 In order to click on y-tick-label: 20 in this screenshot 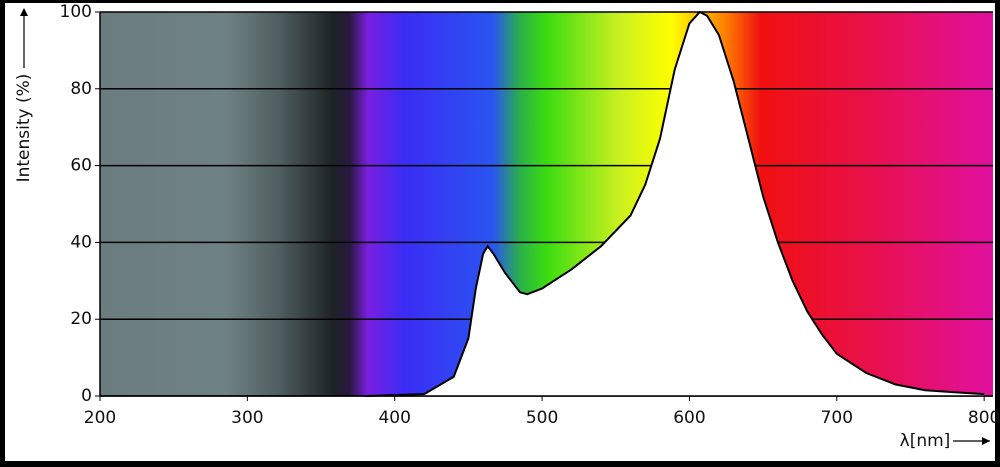, I will do `click(81, 319)`.